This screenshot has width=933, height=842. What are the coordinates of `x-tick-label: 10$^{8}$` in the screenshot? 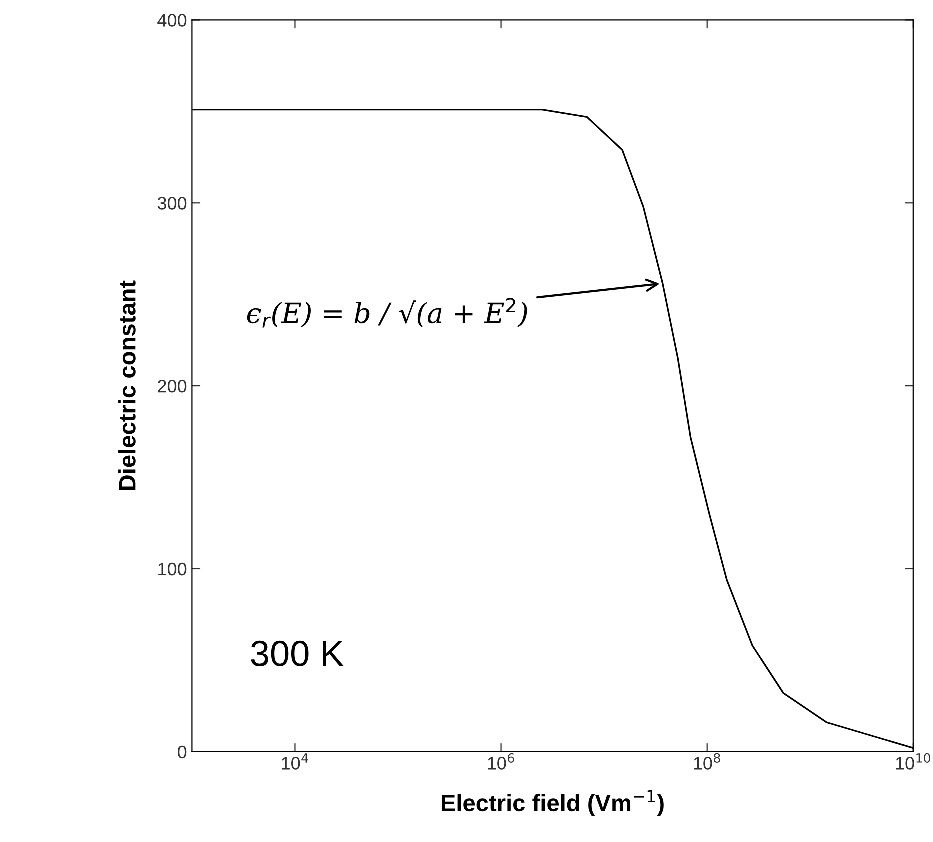 It's located at (707, 761).